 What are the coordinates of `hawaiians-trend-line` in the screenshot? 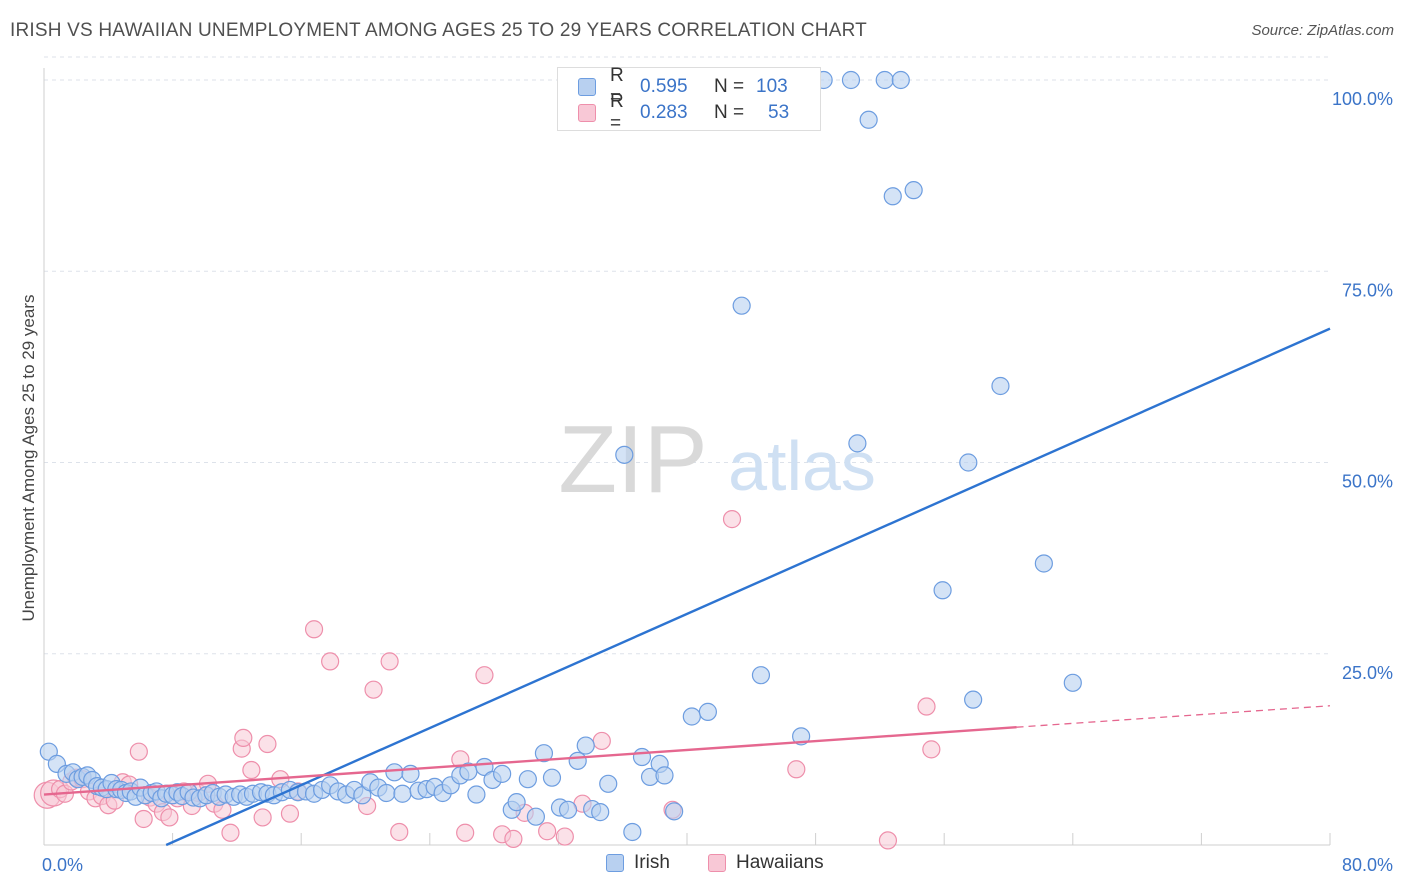 It's located at (530, 760).